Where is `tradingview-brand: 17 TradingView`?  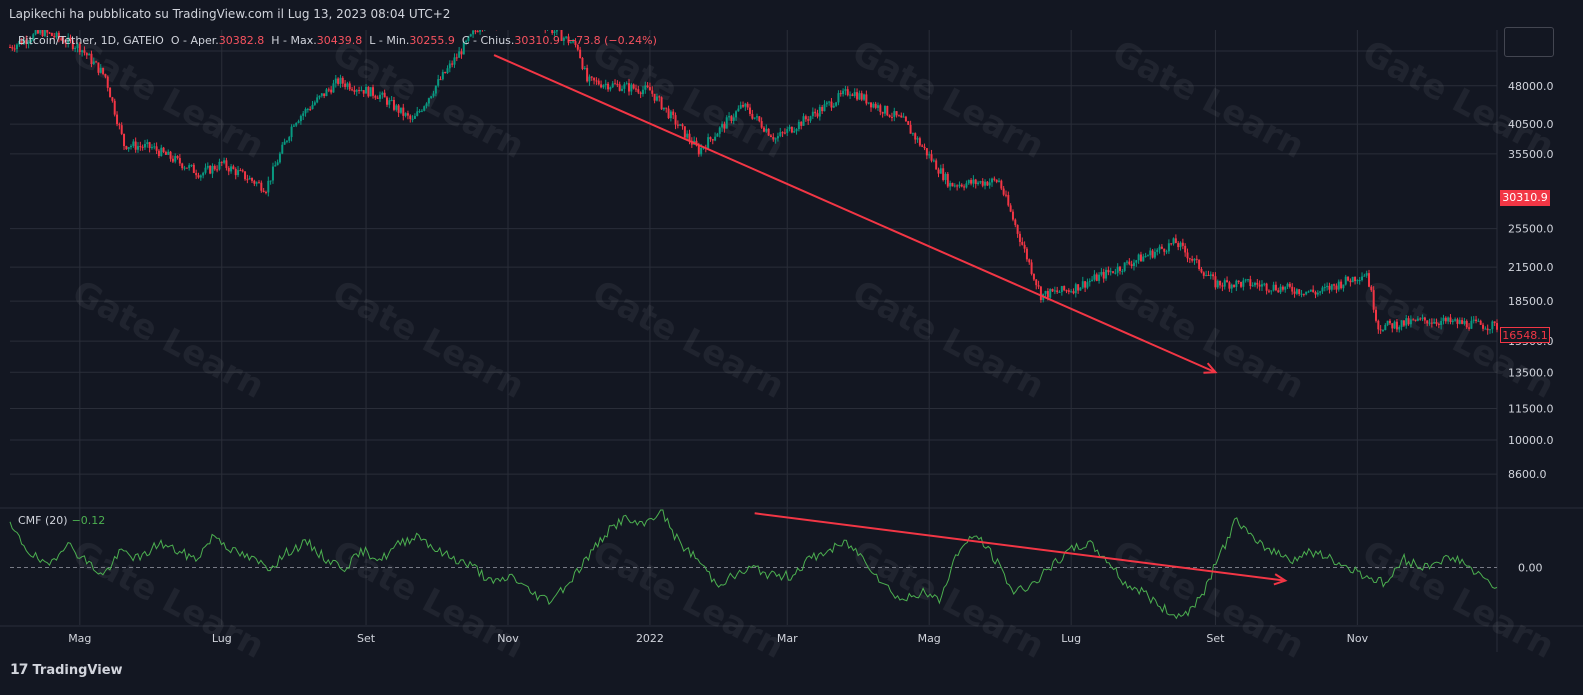
tradingview-brand: 17 TradingView is located at coordinates (66, 670).